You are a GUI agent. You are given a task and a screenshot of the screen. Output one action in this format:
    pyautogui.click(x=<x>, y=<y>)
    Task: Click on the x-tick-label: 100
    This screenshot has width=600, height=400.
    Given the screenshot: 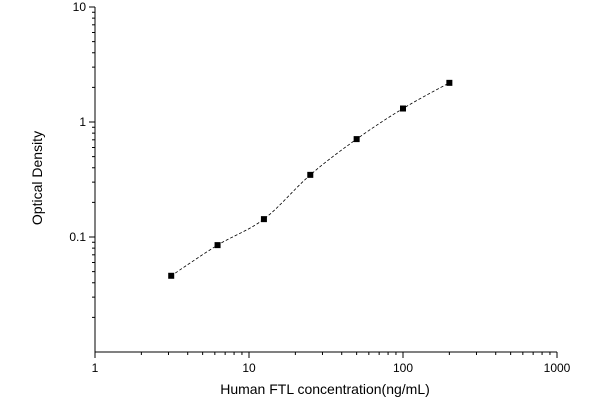 What is the action you would take?
    pyautogui.click(x=403, y=368)
    